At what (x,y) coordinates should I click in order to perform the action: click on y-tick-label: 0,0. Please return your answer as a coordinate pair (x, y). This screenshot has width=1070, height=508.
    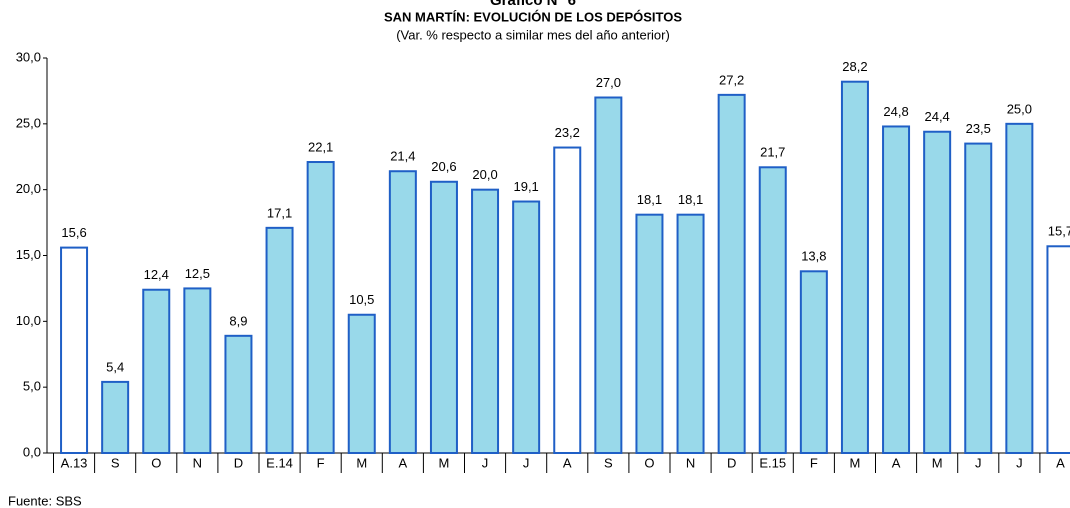
    Looking at the image, I should click on (32, 451).